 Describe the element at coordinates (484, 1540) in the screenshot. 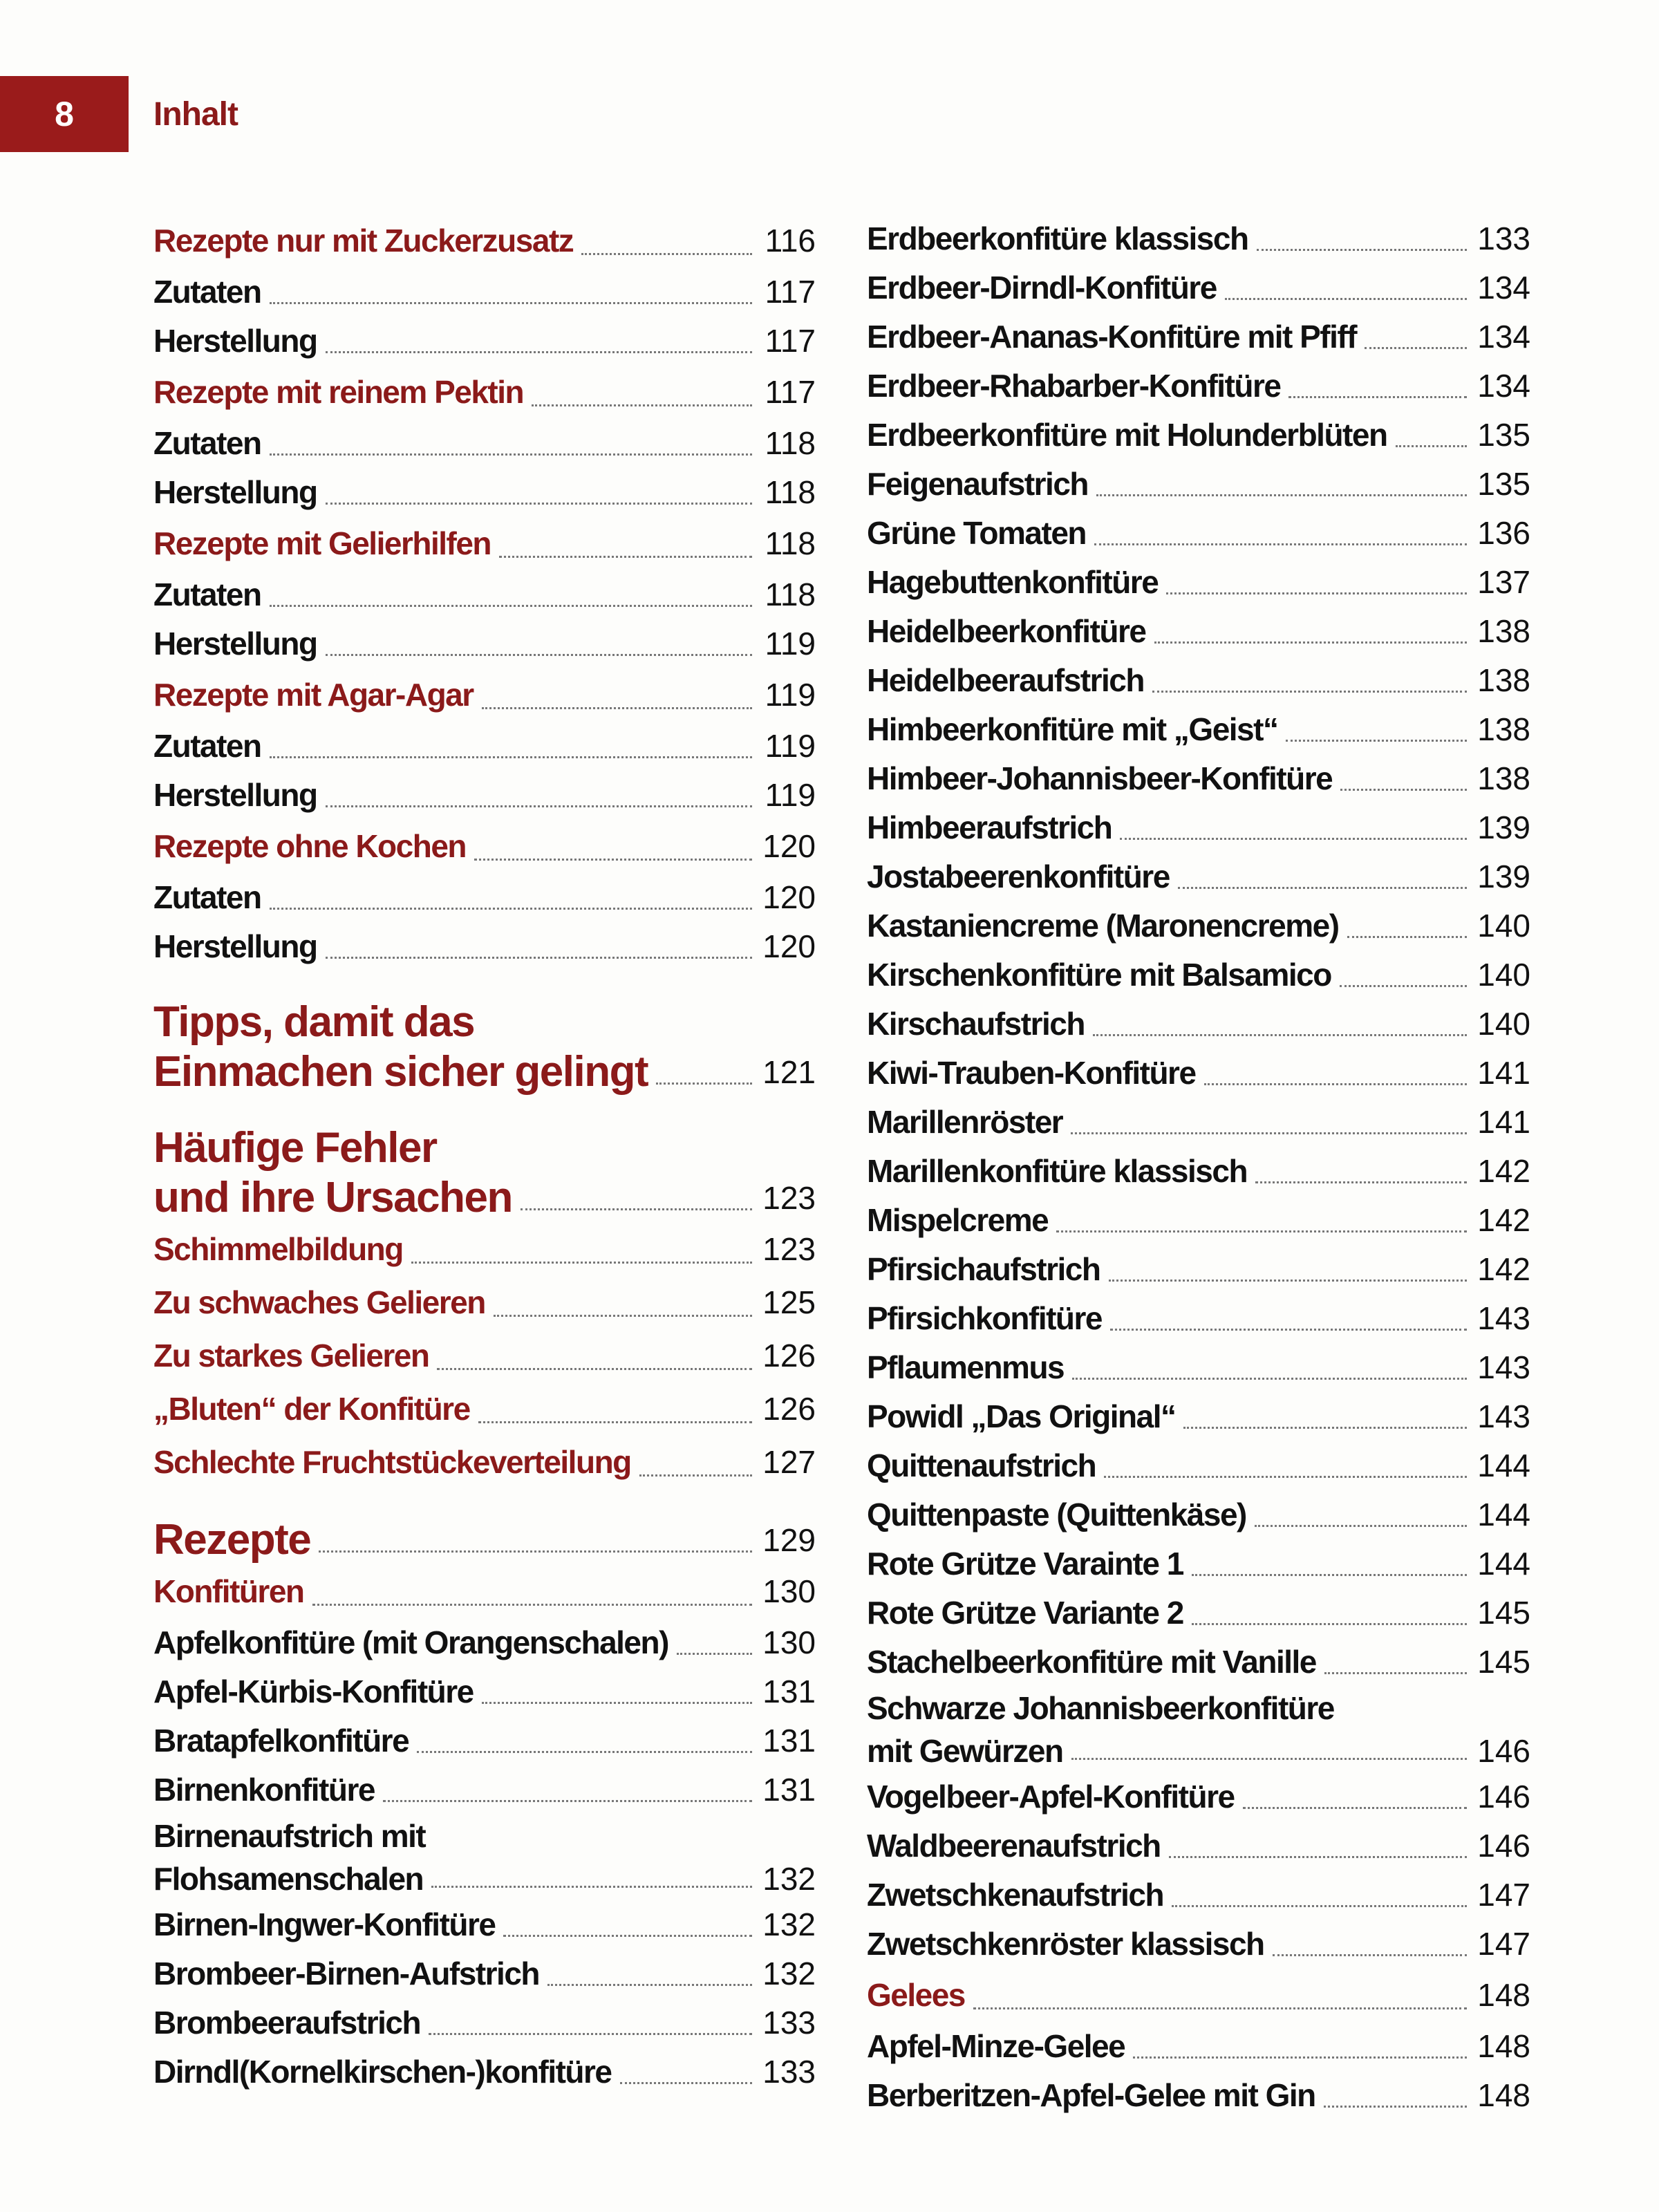

I see `toc-entry: Rezepte 129` at that location.